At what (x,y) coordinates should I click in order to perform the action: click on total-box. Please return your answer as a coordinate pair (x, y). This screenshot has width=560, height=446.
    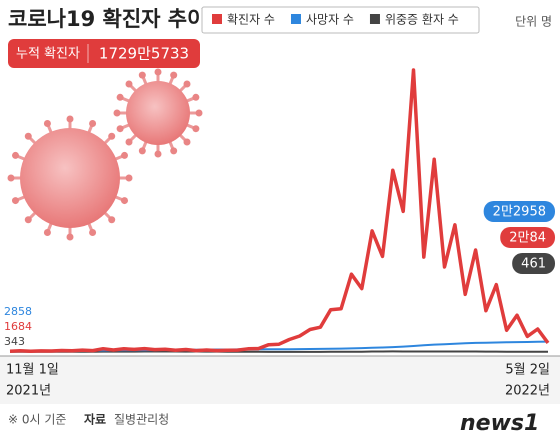
    Looking at the image, I should click on (104, 53).